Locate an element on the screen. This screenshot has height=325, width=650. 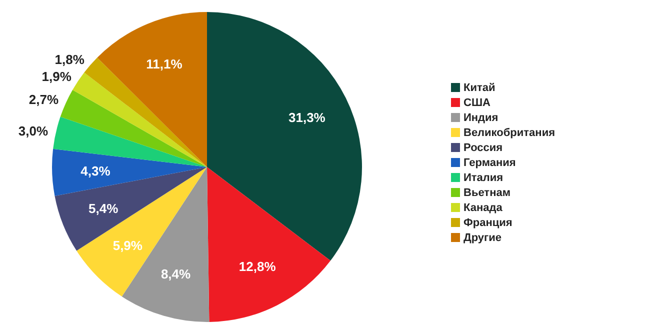
data-label: 8,4% is located at coordinates (176, 274).